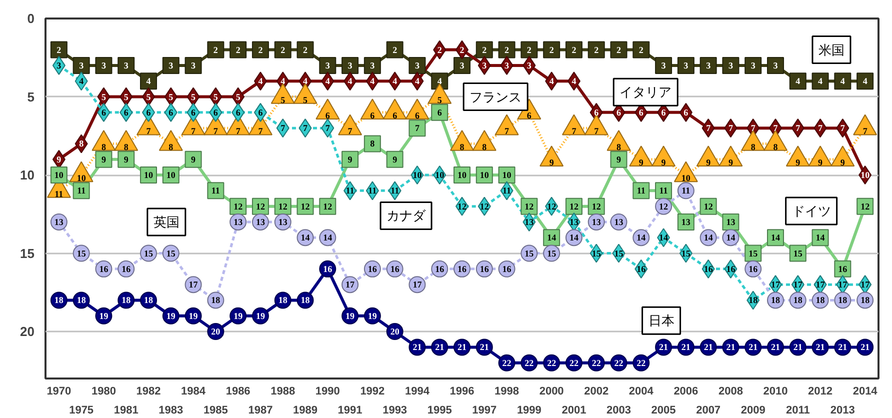  What do you see at coordinates (260, 410) in the screenshot?
I see `x-tick-label: 1987` at bounding box center [260, 410].